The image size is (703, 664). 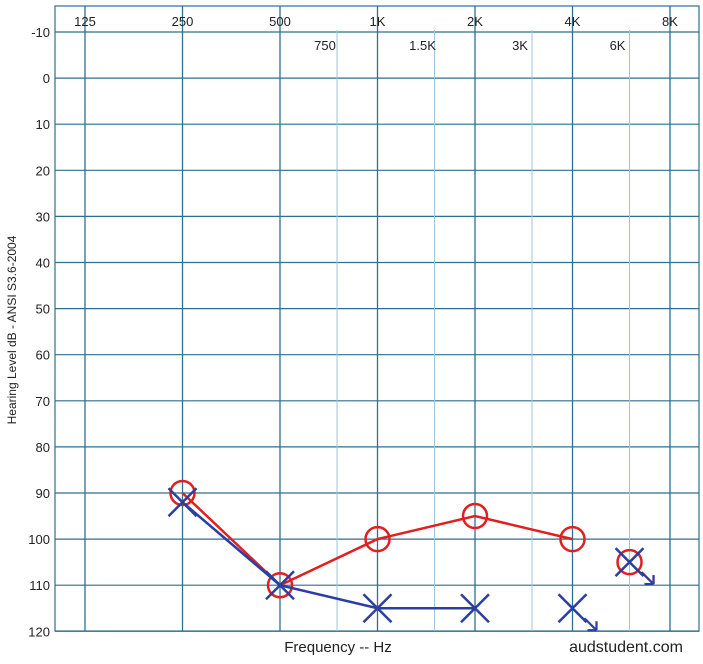 What do you see at coordinates (43, 447) in the screenshot?
I see `y-tick-label: 80` at bounding box center [43, 447].